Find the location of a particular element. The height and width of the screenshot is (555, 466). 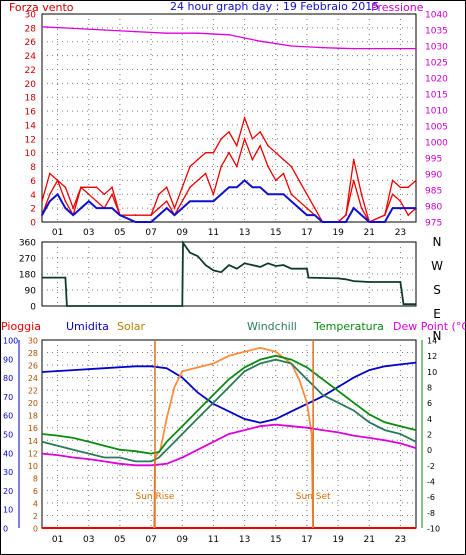

temp-x-tick-label: 05 is located at coordinates (119, 540).